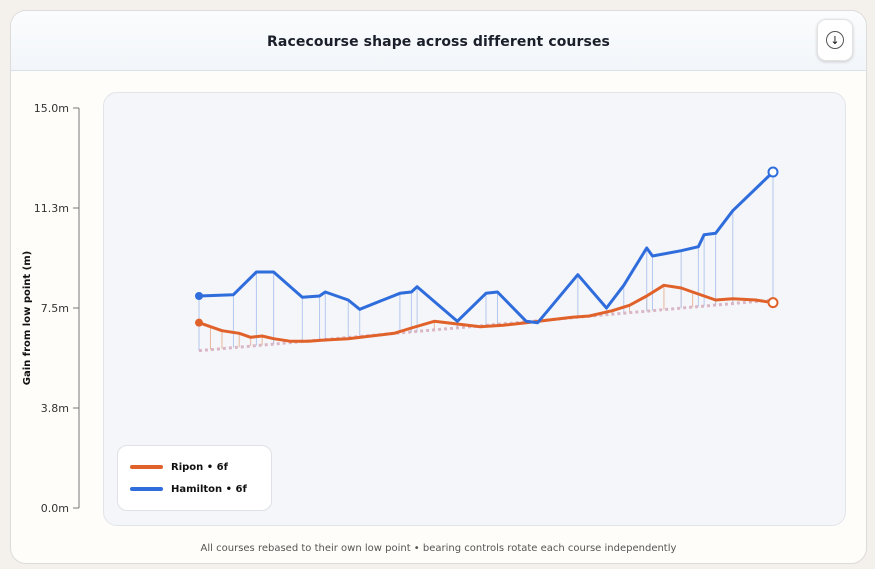 The image size is (875, 569). I want to click on y-tick-label: 3.8m, so click(55, 408).